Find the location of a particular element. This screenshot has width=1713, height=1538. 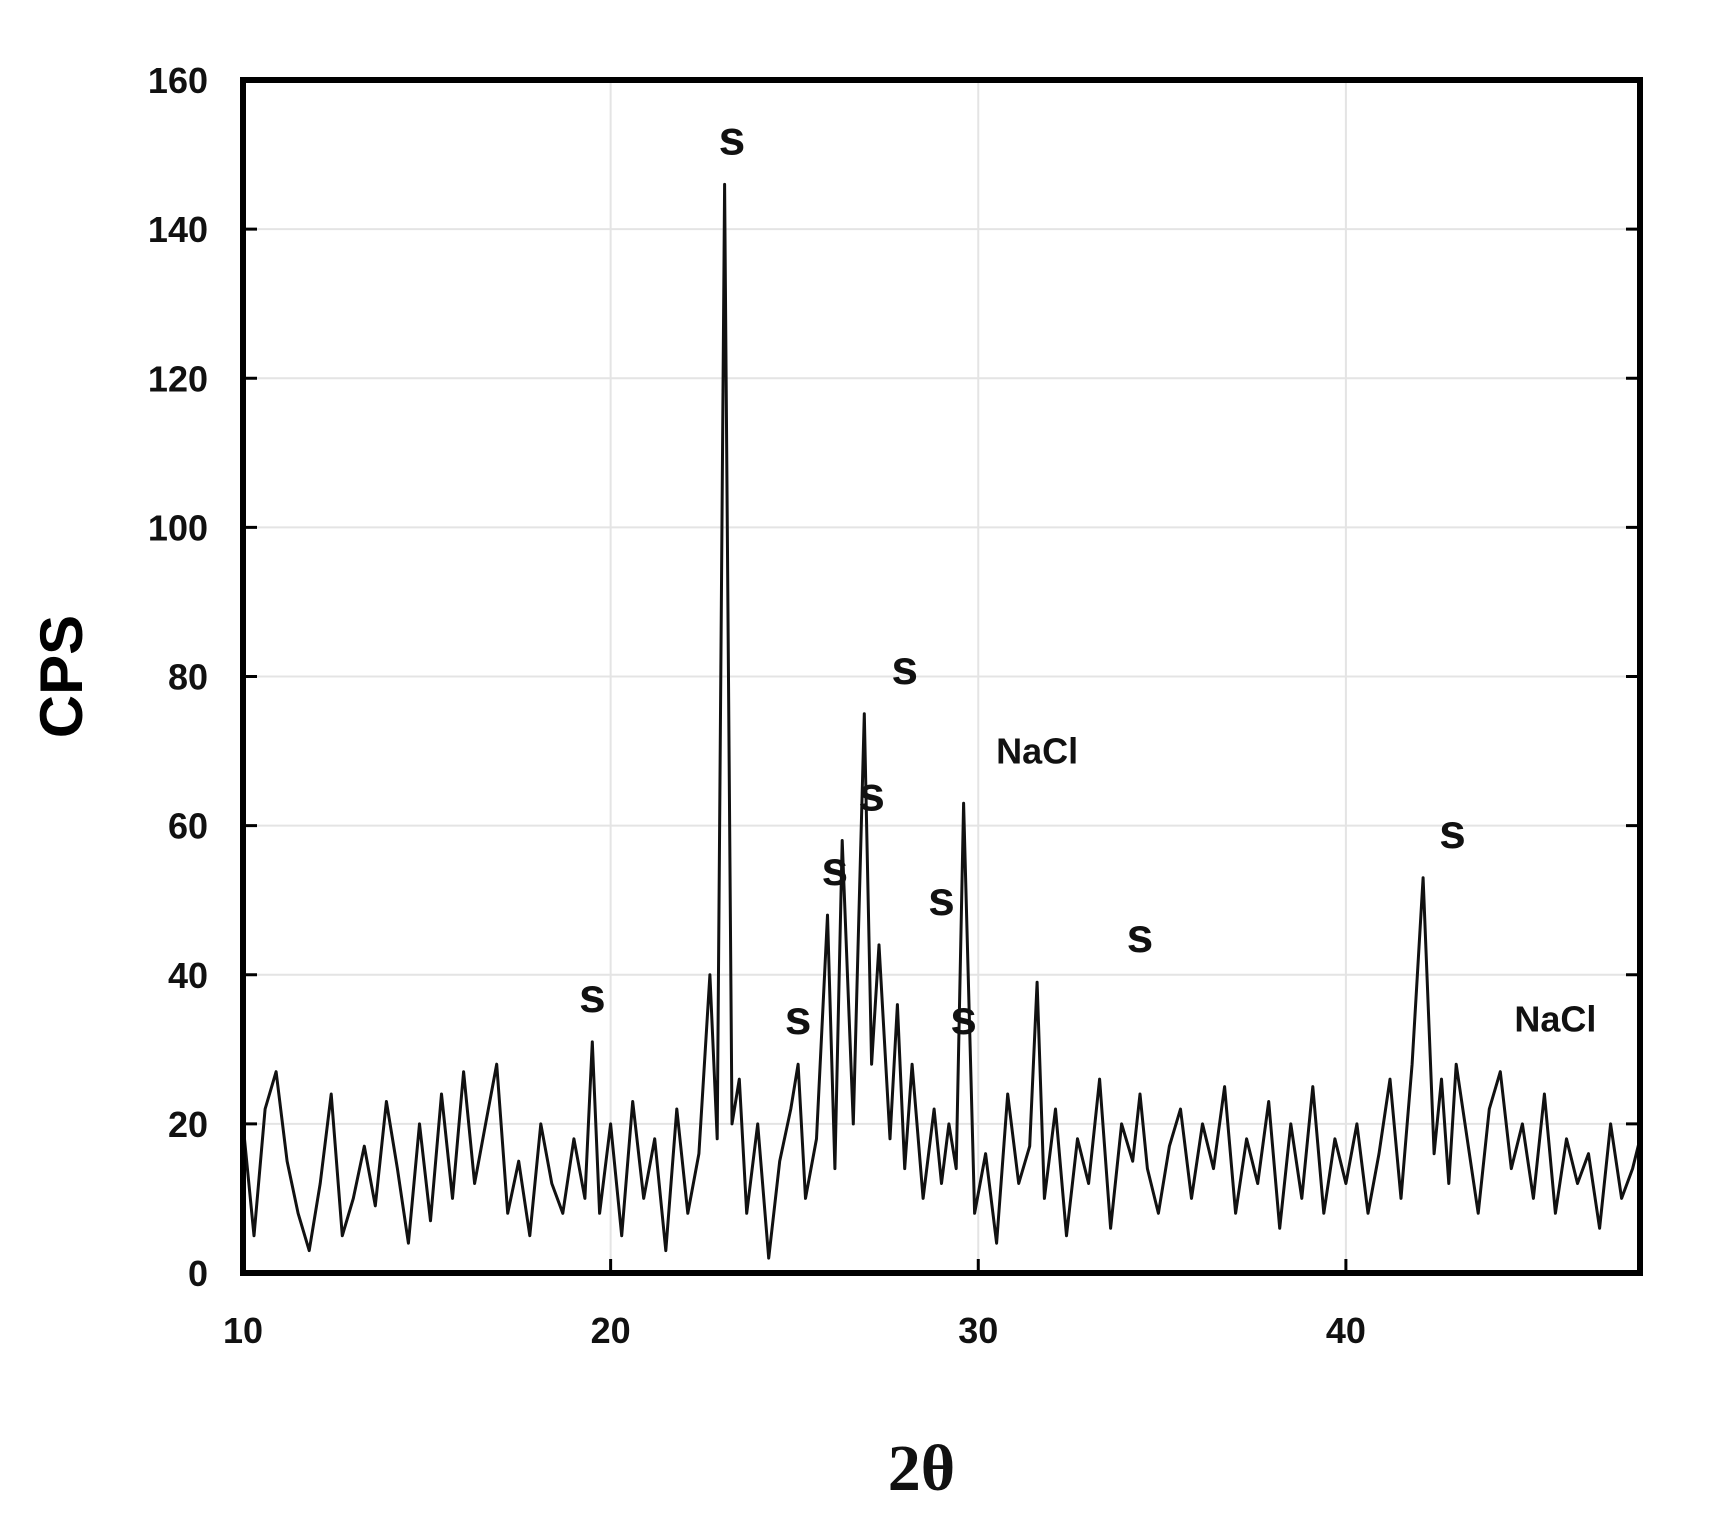

y-tick-label: 100 is located at coordinates (178, 527).